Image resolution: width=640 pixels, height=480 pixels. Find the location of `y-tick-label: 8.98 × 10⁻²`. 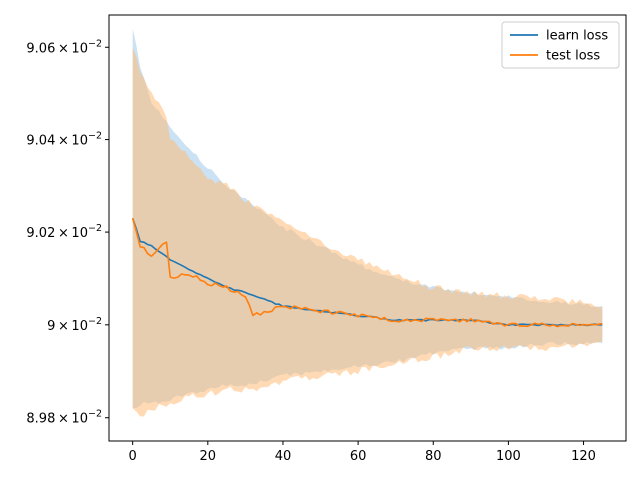

y-tick-label: 8.98 × 10⁻² is located at coordinates (64, 418).